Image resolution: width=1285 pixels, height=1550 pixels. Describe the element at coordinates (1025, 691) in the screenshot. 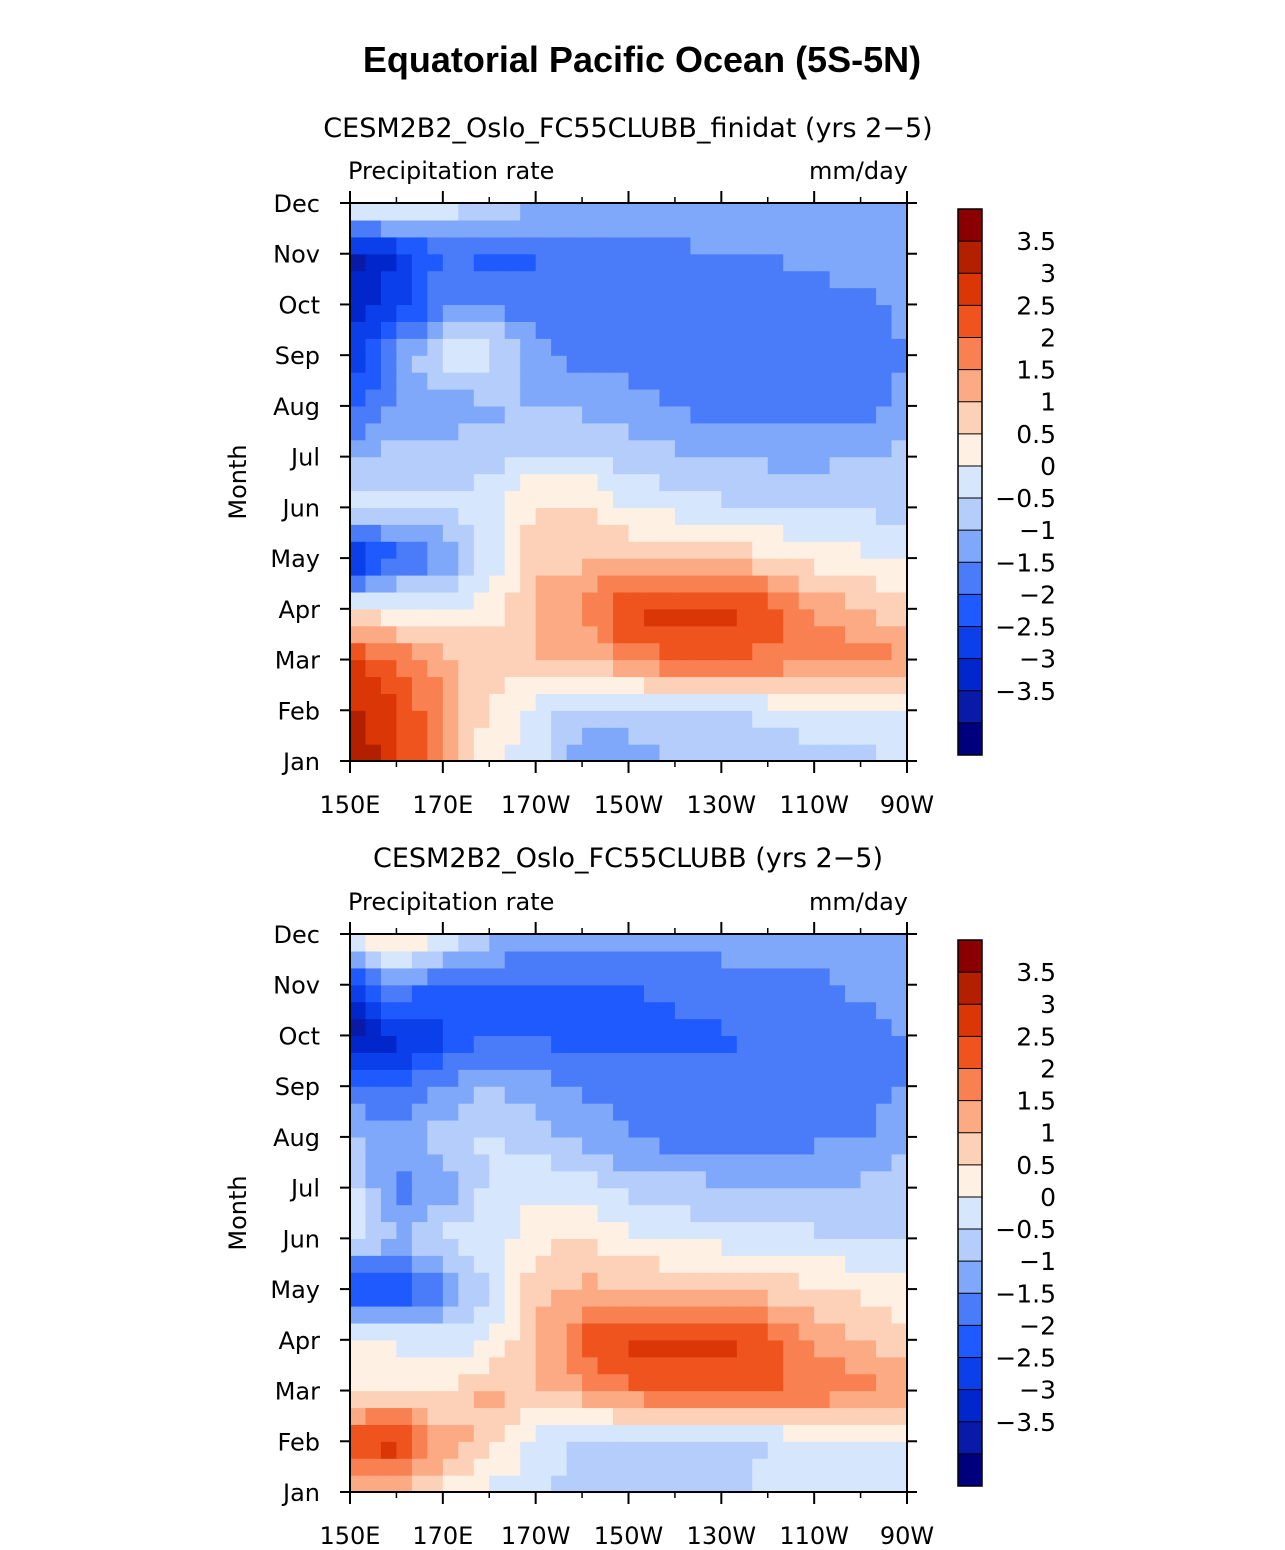

I see `colorbar-label: −3.5` at that location.